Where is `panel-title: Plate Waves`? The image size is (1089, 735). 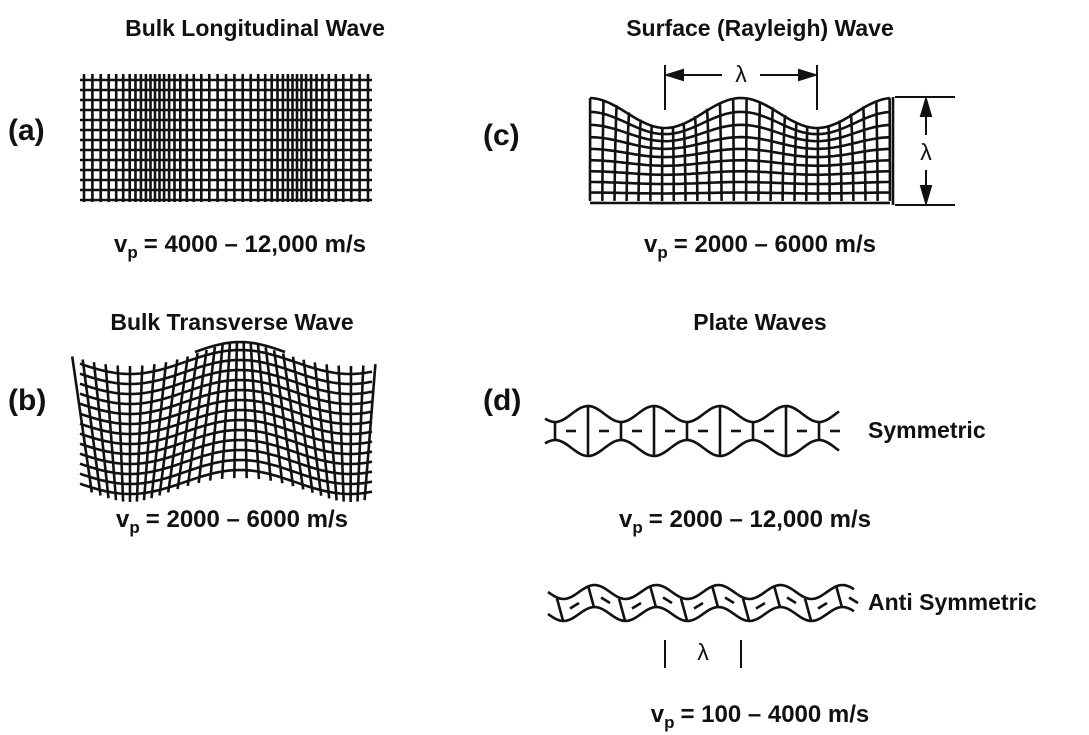 panel-title: Plate Waves is located at coordinates (759, 322).